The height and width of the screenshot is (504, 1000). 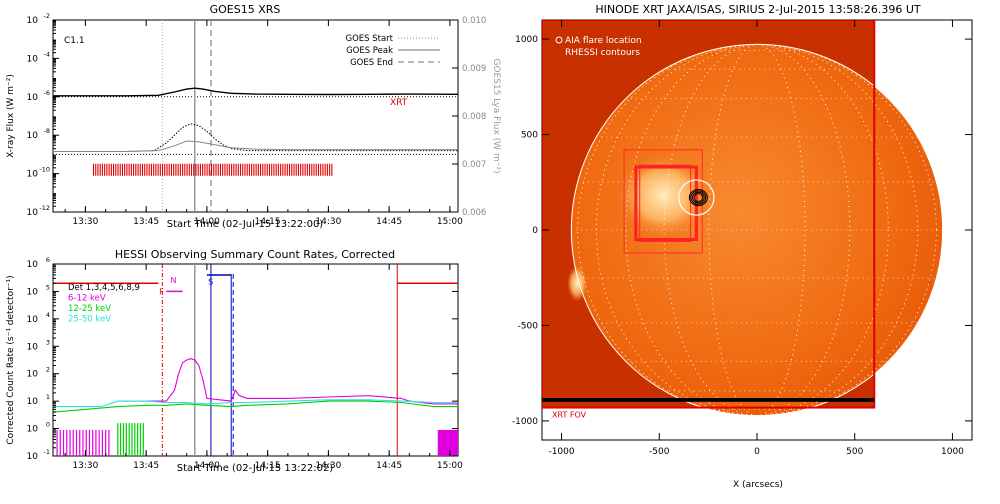 What do you see at coordinates (561, 452) in the screenshot?
I see `xrt-x-tick-label: -1000` at bounding box center [561, 452].